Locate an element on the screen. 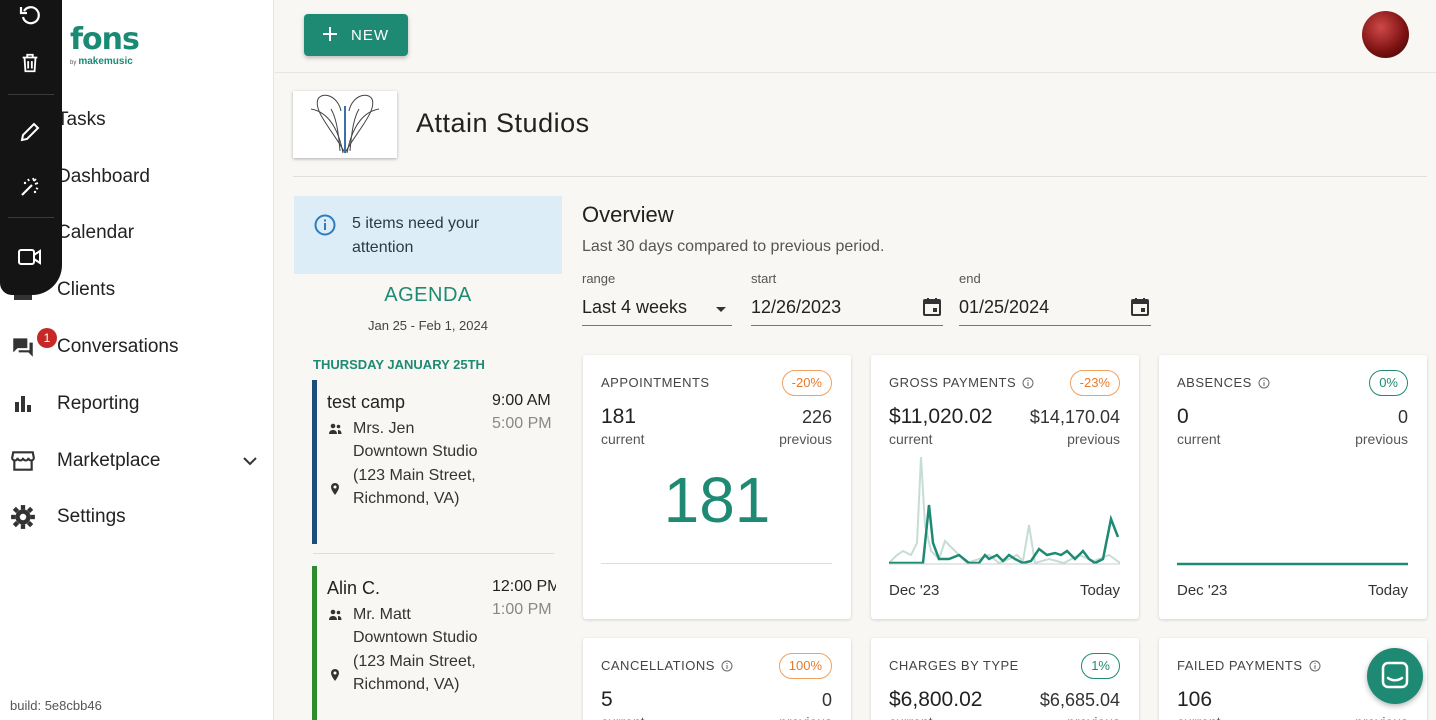 The width and height of the screenshot is (1436, 720). start-label: start is located at coordinates (764, 278).